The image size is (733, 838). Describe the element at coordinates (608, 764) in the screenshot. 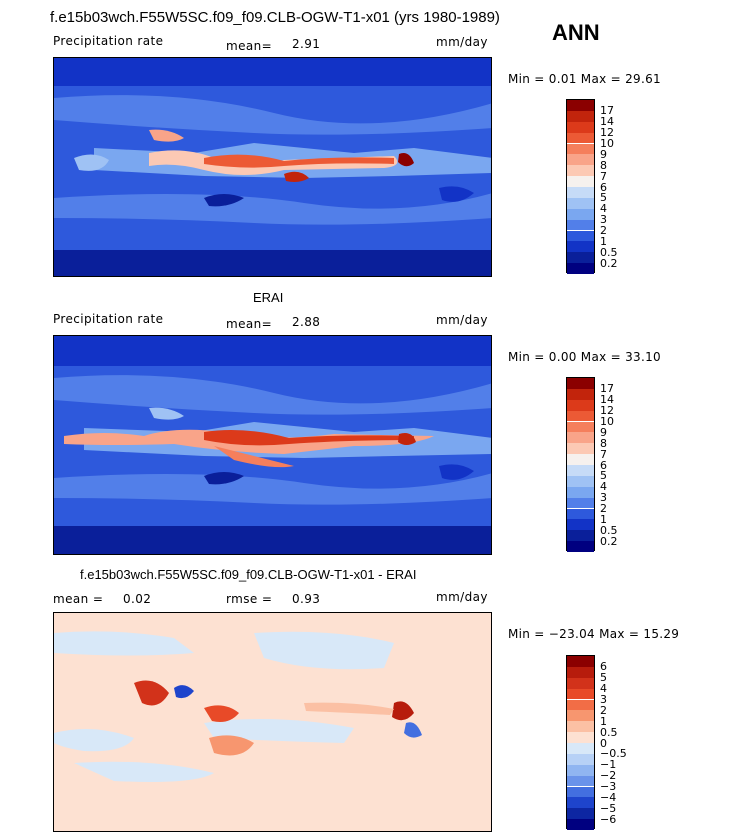

I see `colorbar-tick-label: −1` at that location.